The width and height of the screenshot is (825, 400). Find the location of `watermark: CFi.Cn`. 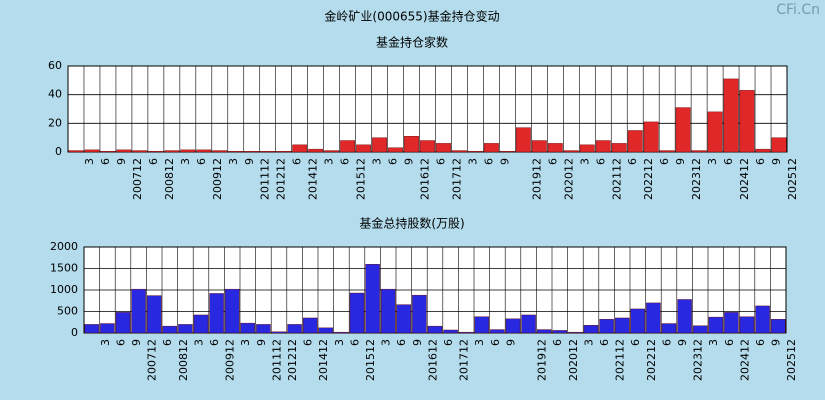

watermark: CFi.Cn is located at coordinates (798, 10).